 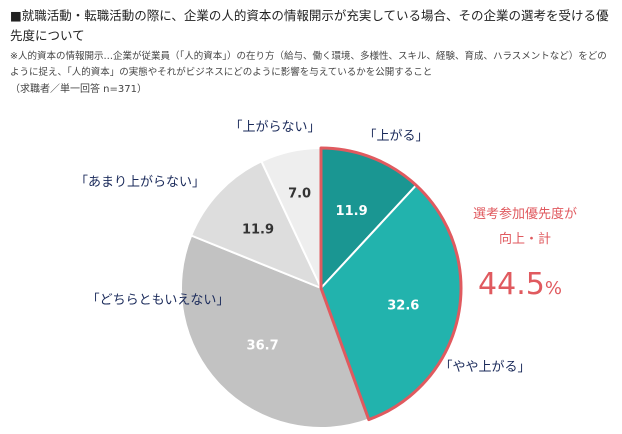 I want to click on value-label-2: 32.6, so click(x=403, y=306).